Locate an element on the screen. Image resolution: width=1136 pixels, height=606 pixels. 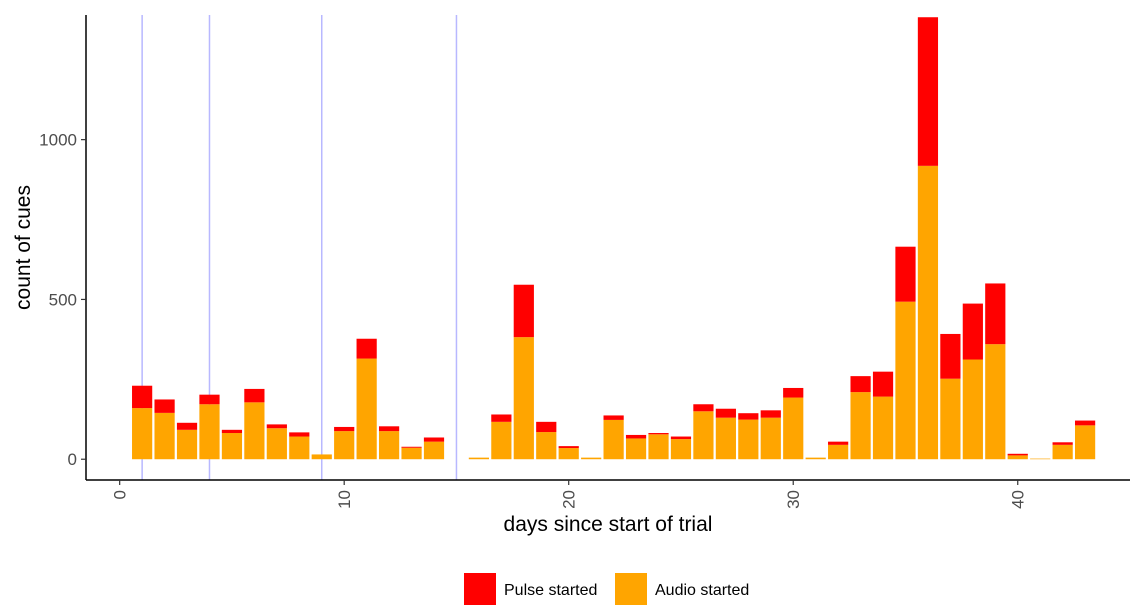
legend-label: Pulse started is located at coordinates (550, 590).